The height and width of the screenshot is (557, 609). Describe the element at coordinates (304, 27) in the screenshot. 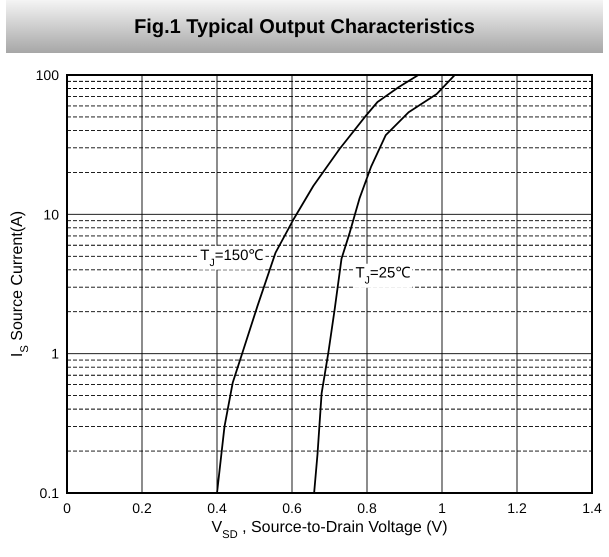

I see `chart-title: Fig.1 Typical Output Characteristics` at that location.